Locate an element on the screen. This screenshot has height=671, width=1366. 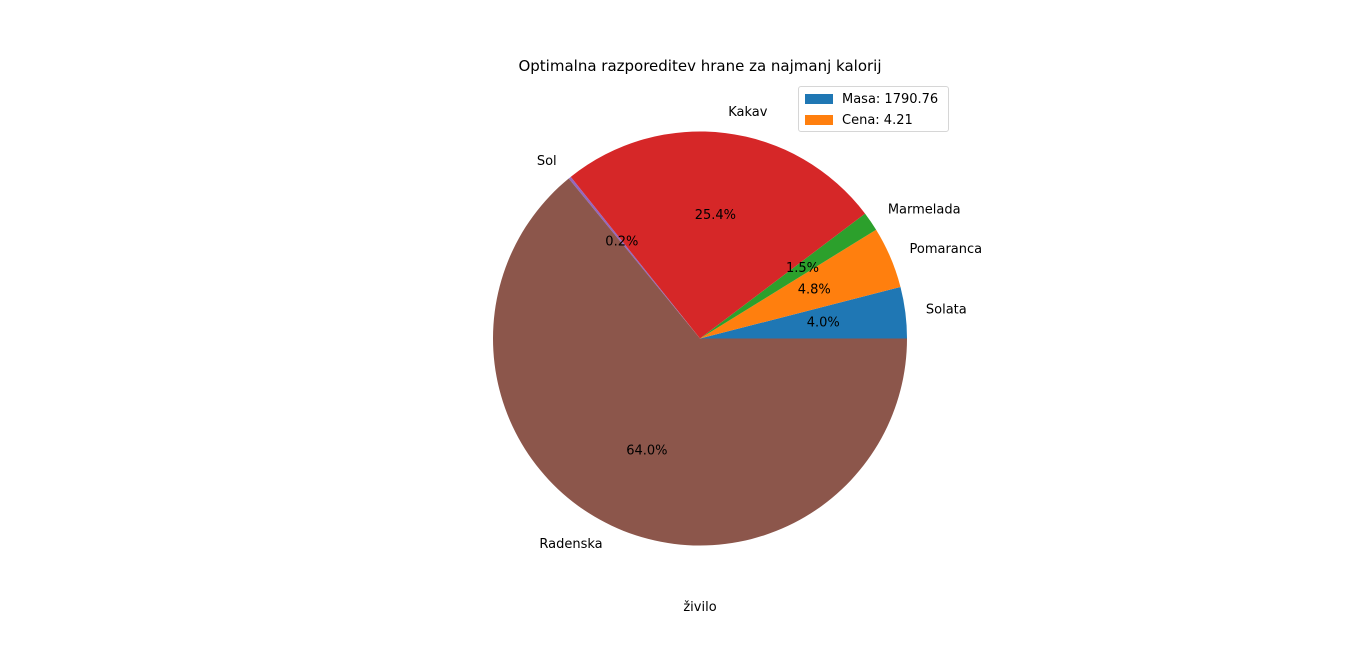
pie-category-label: Kakav is located at coordinates (748, 112).